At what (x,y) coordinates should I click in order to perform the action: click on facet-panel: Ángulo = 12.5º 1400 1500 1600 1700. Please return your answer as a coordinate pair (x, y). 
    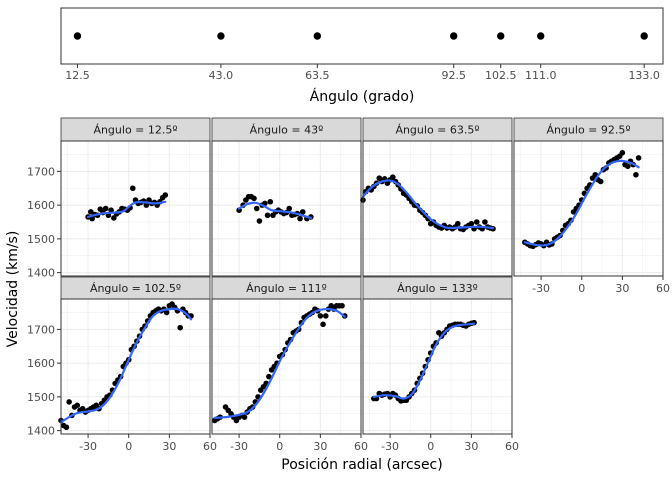
    Looking at the image, I should click on (119, 198).